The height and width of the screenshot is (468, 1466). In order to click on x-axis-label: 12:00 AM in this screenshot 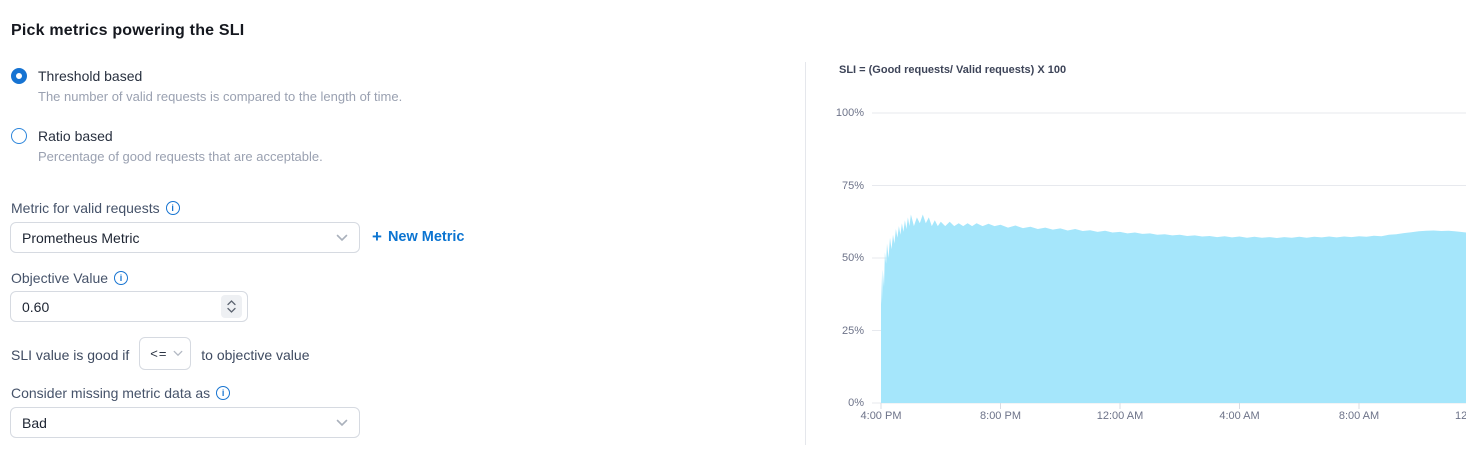, I will do `click(1120, 416)`.